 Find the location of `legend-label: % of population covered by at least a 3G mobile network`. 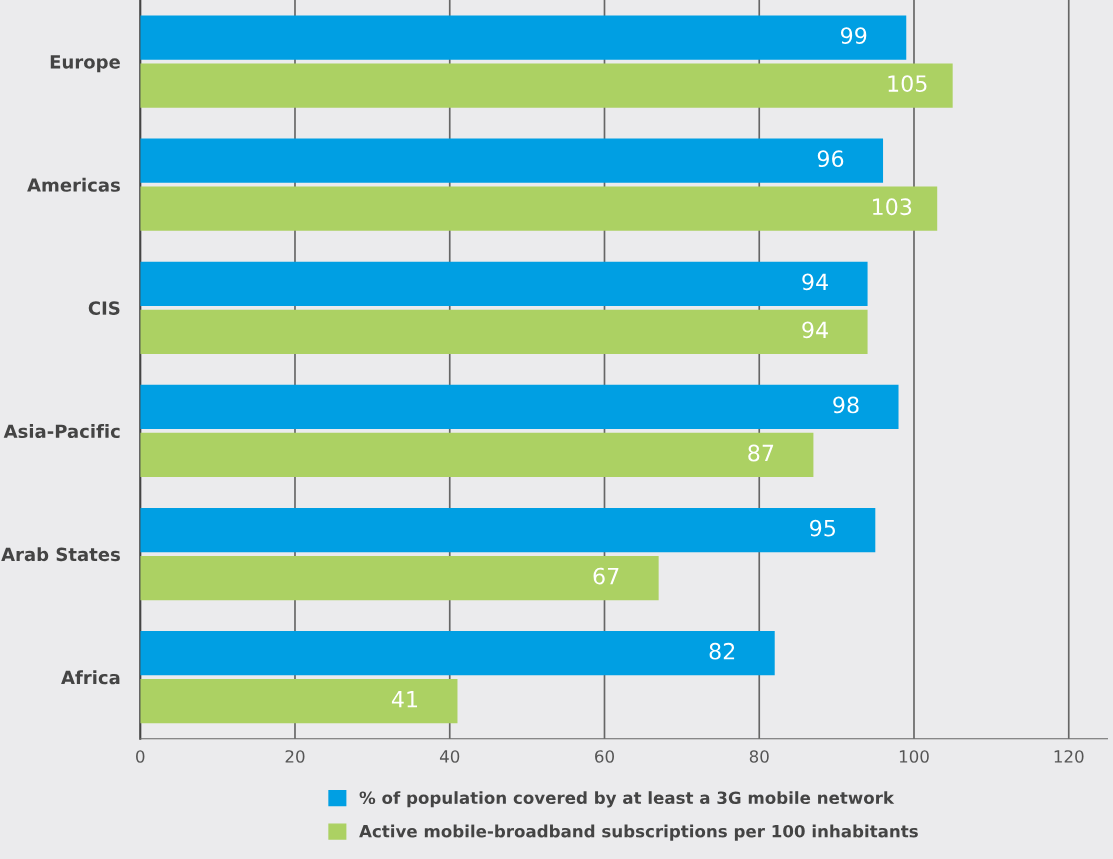

legend-label: % of population covered by at least a 3G mobile network is located at coordinates (627, 799).